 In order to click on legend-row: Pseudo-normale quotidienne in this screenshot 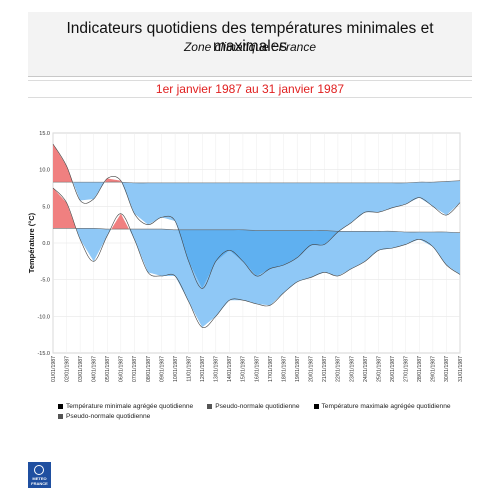, I will do `click(268, 418)`.